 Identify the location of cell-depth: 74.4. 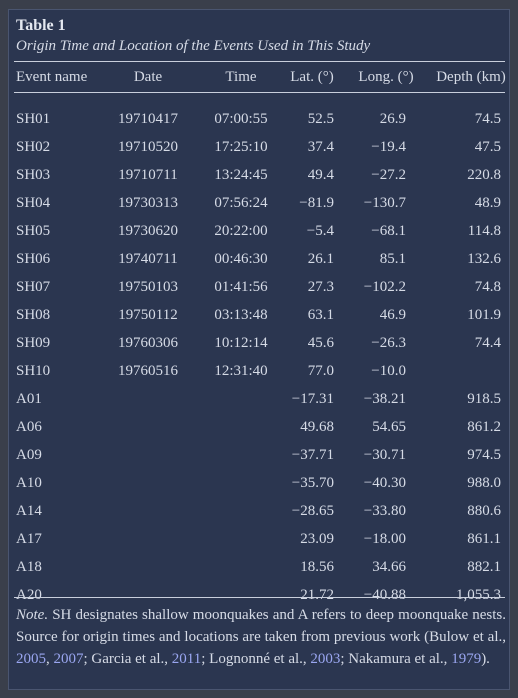
(487, 343).